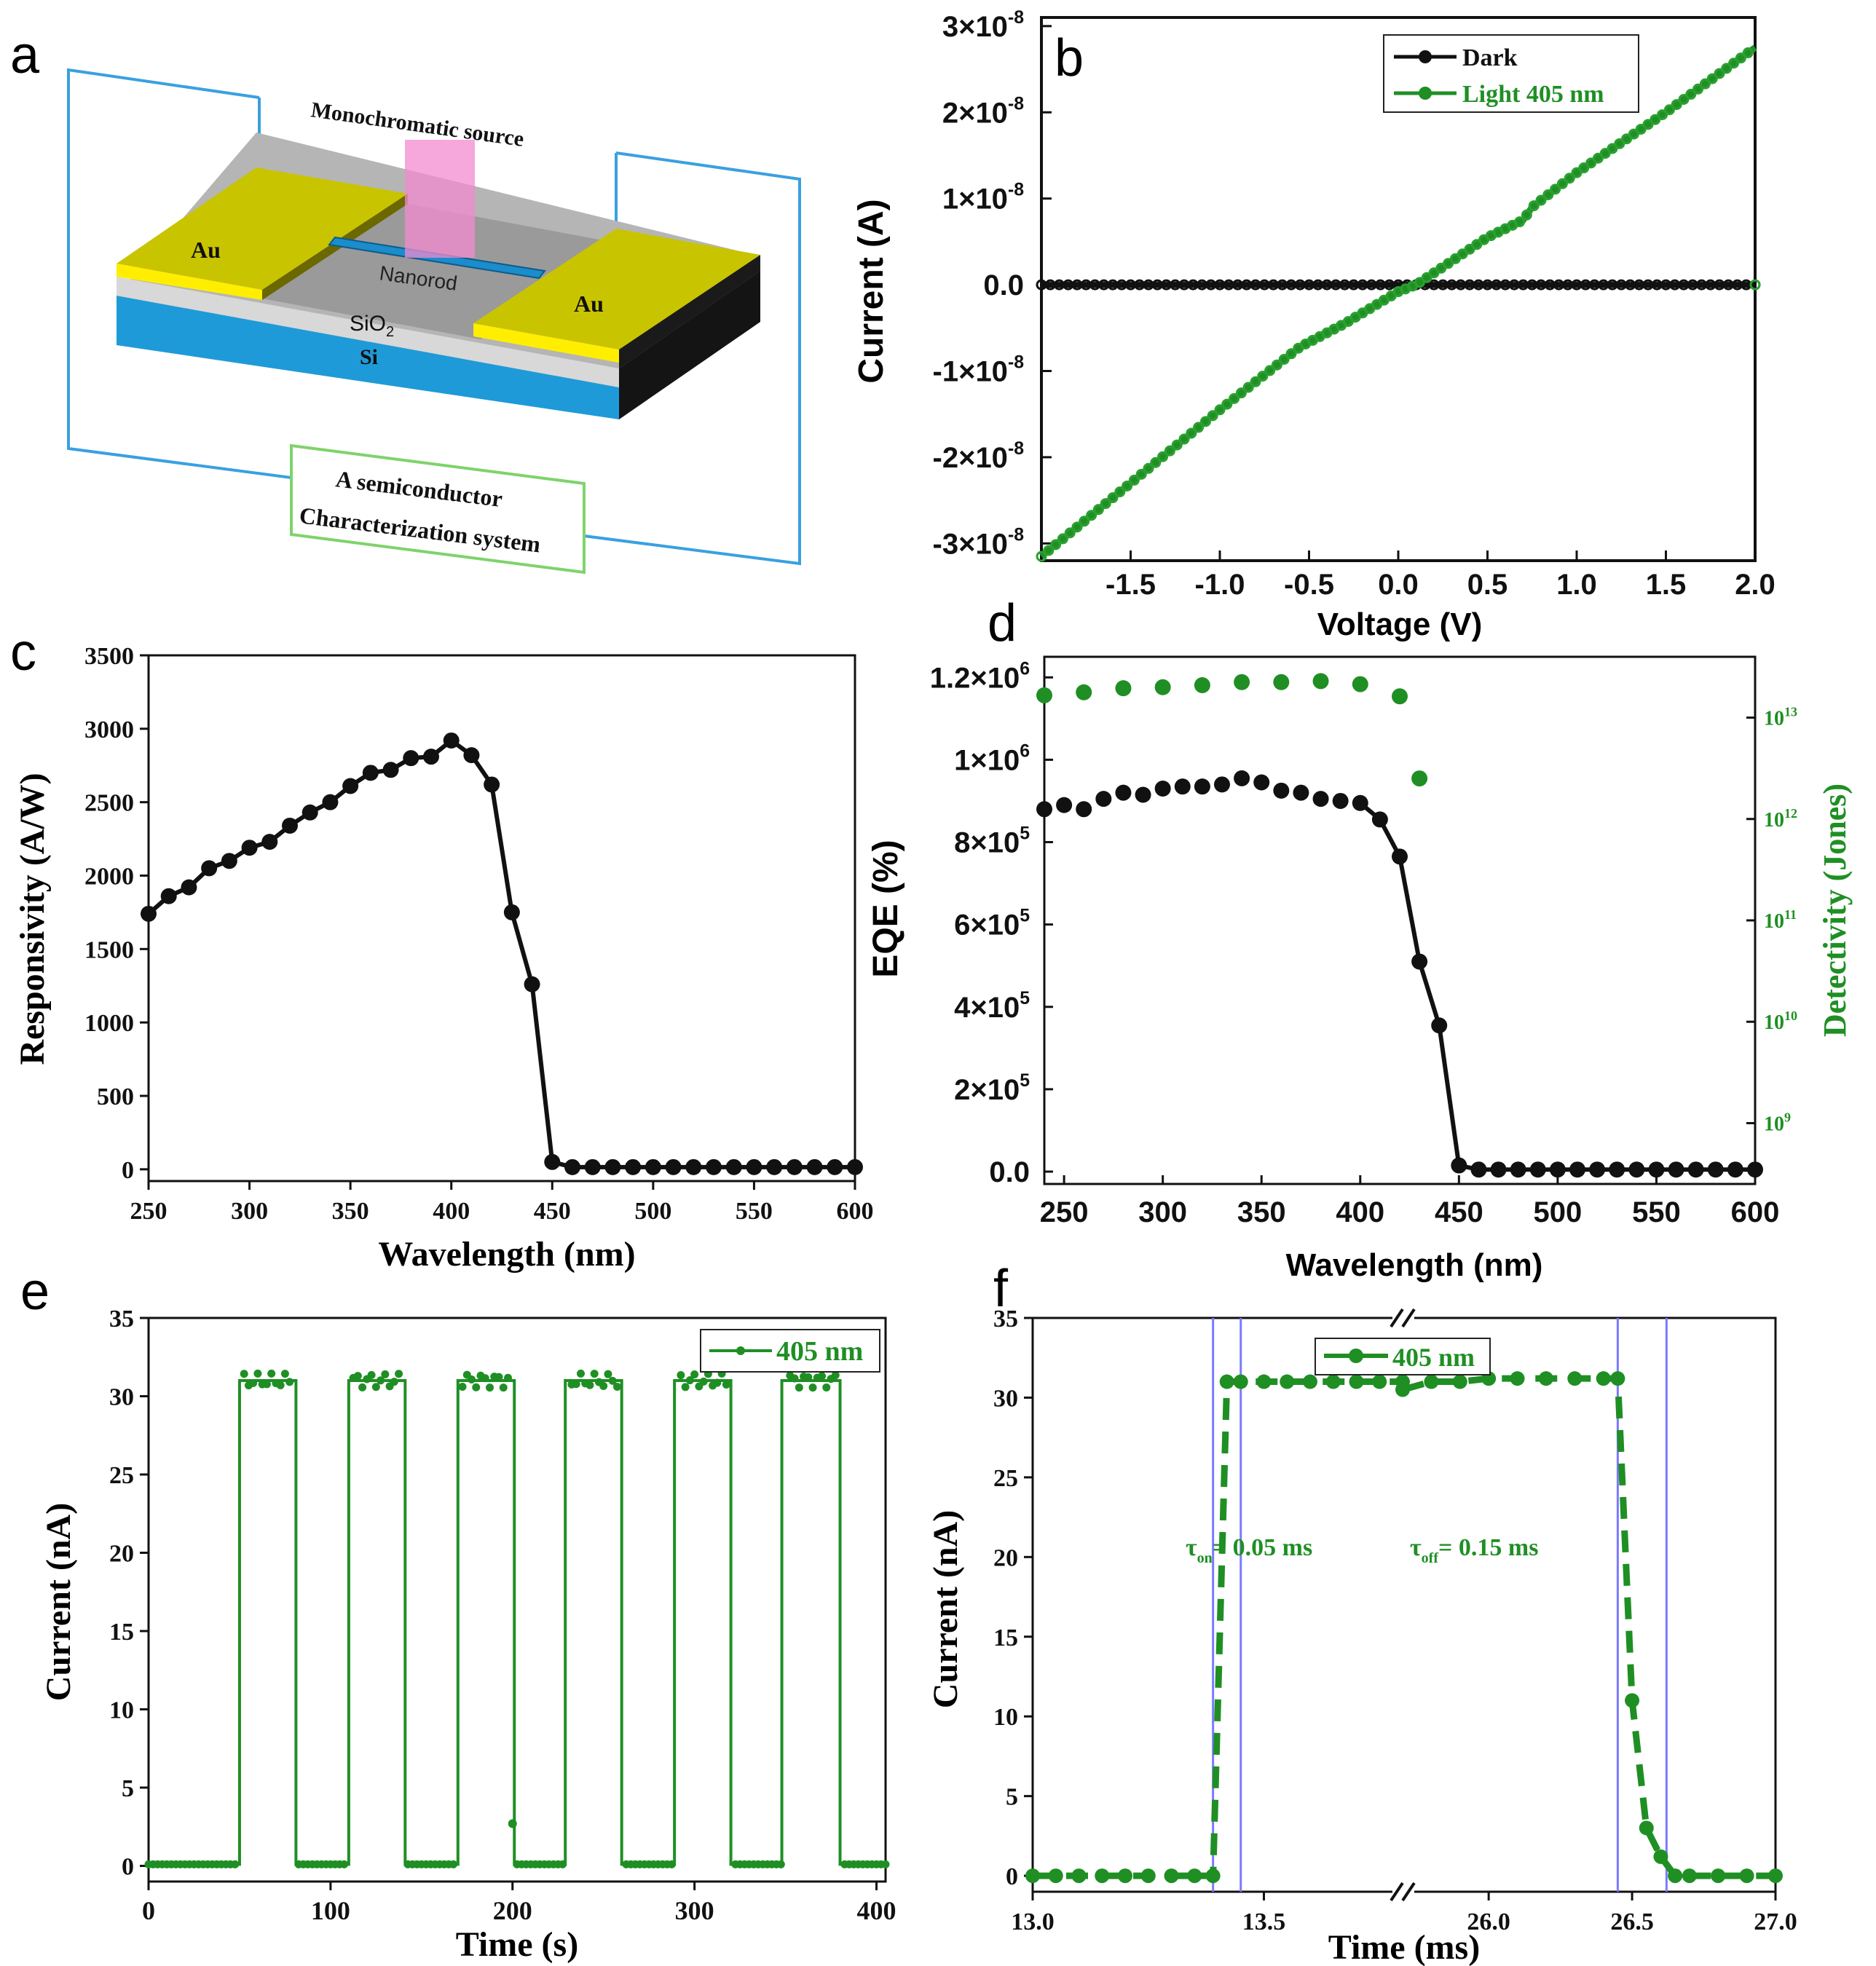 Image resolution: width=1876 pixels, height=1966 pixels. What do you see at coordinates (1005, 1637) in the screenshot?
I see `y-tick-label-f: 15` at bounding box center [1005, 1637].